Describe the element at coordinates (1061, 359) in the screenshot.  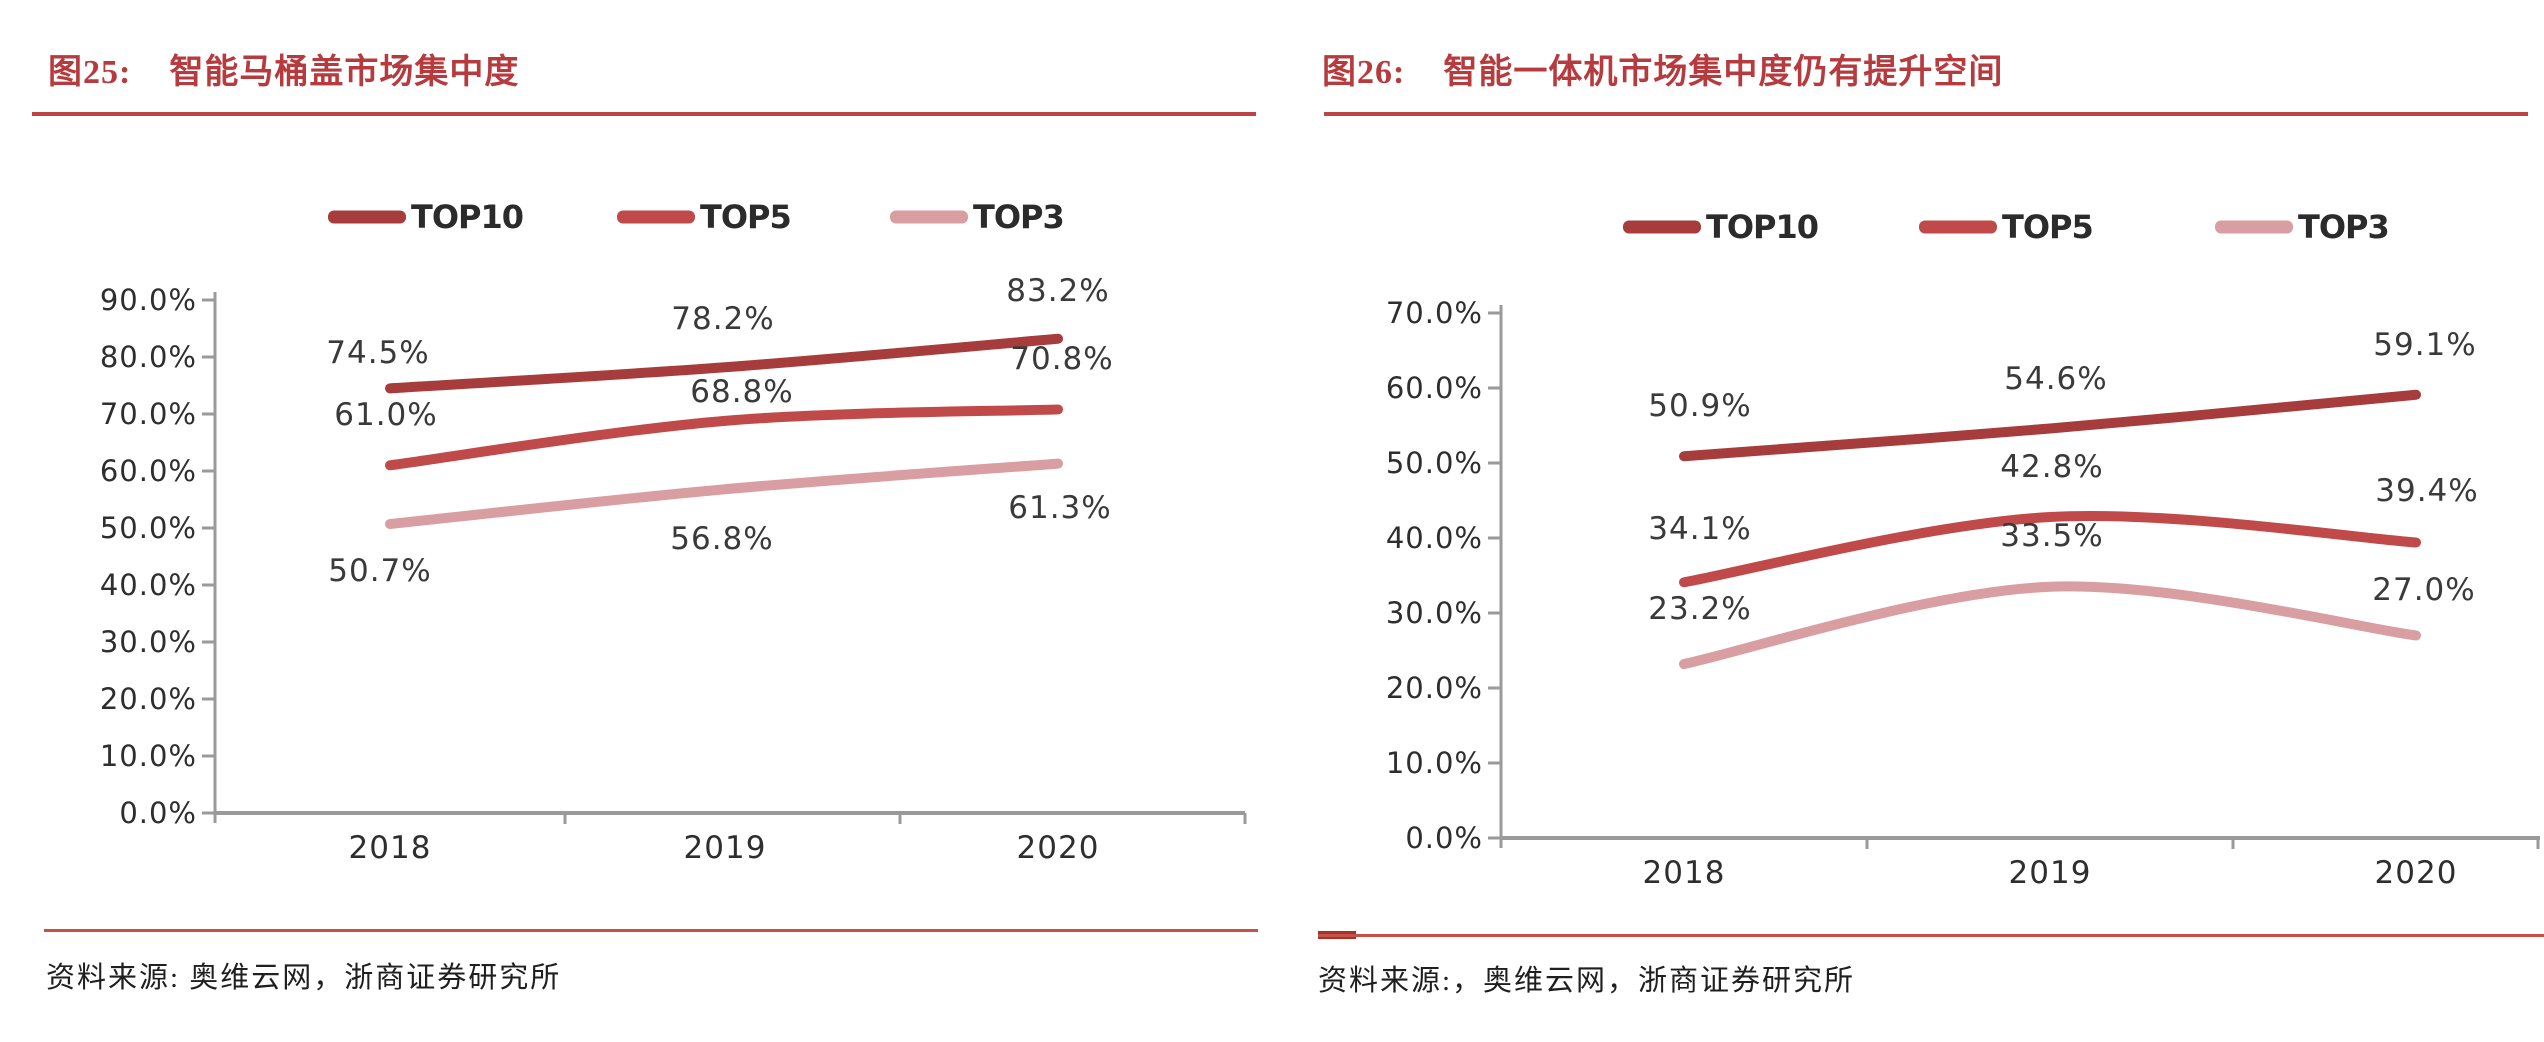
I see `fig25-data-label: 70.8%` at that location.